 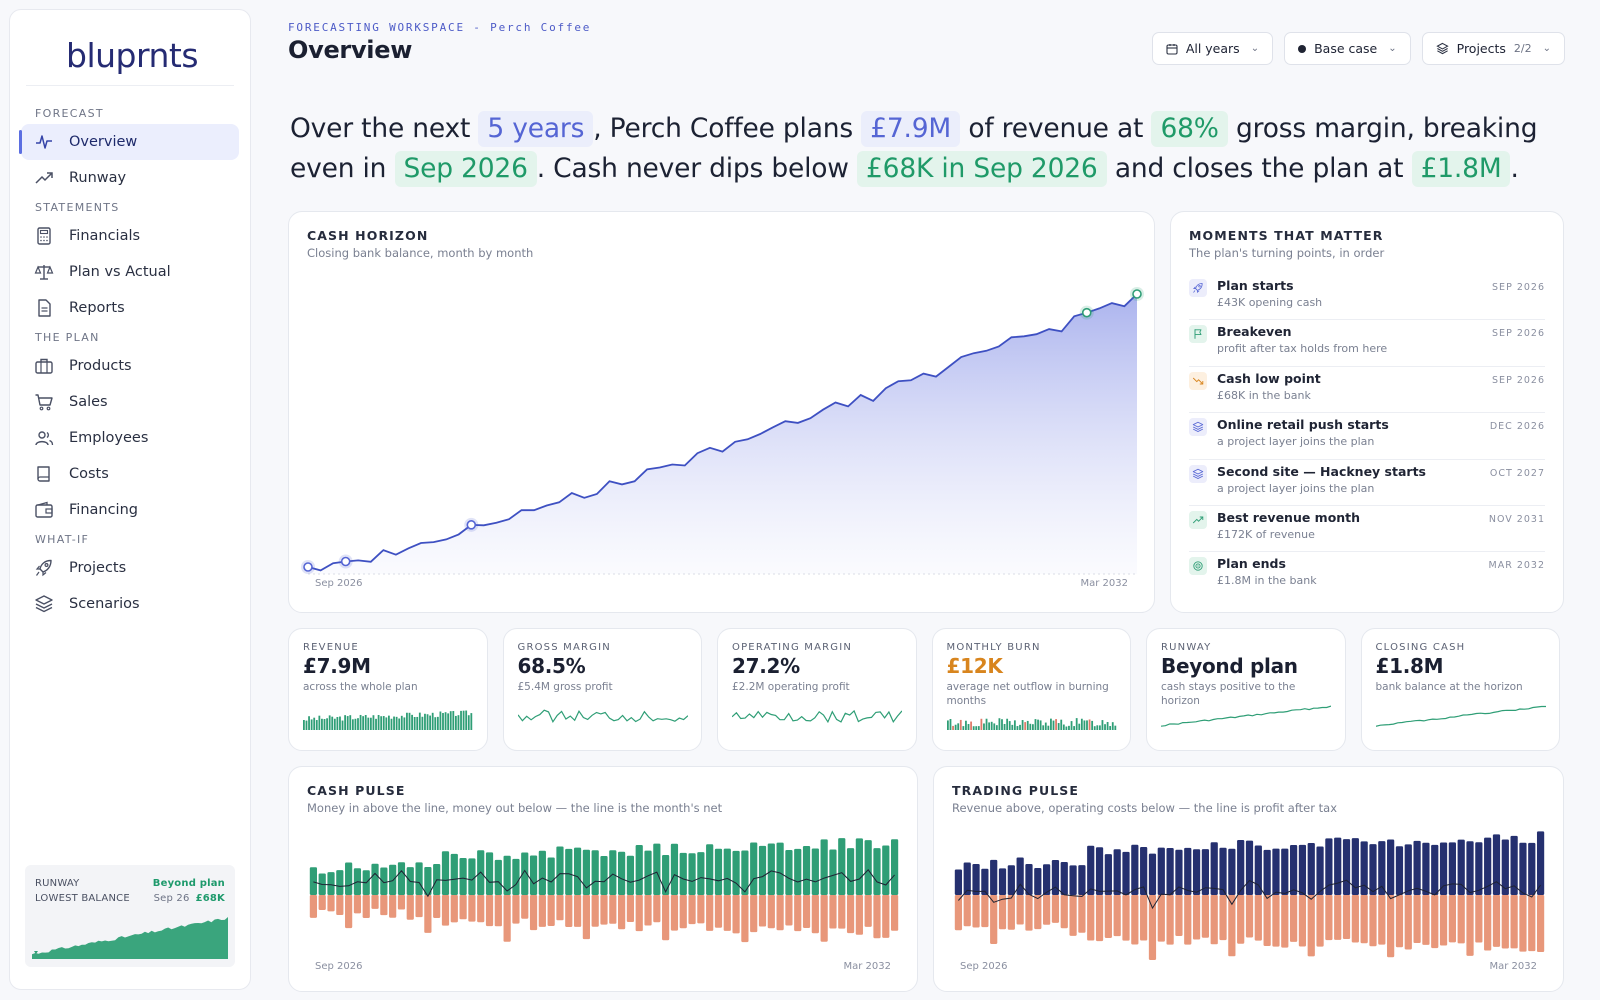 What do you see at coordinates (132, 55) in the screenshot?
I see `app-logo: bluprnts` at bounding box center [132, 55].